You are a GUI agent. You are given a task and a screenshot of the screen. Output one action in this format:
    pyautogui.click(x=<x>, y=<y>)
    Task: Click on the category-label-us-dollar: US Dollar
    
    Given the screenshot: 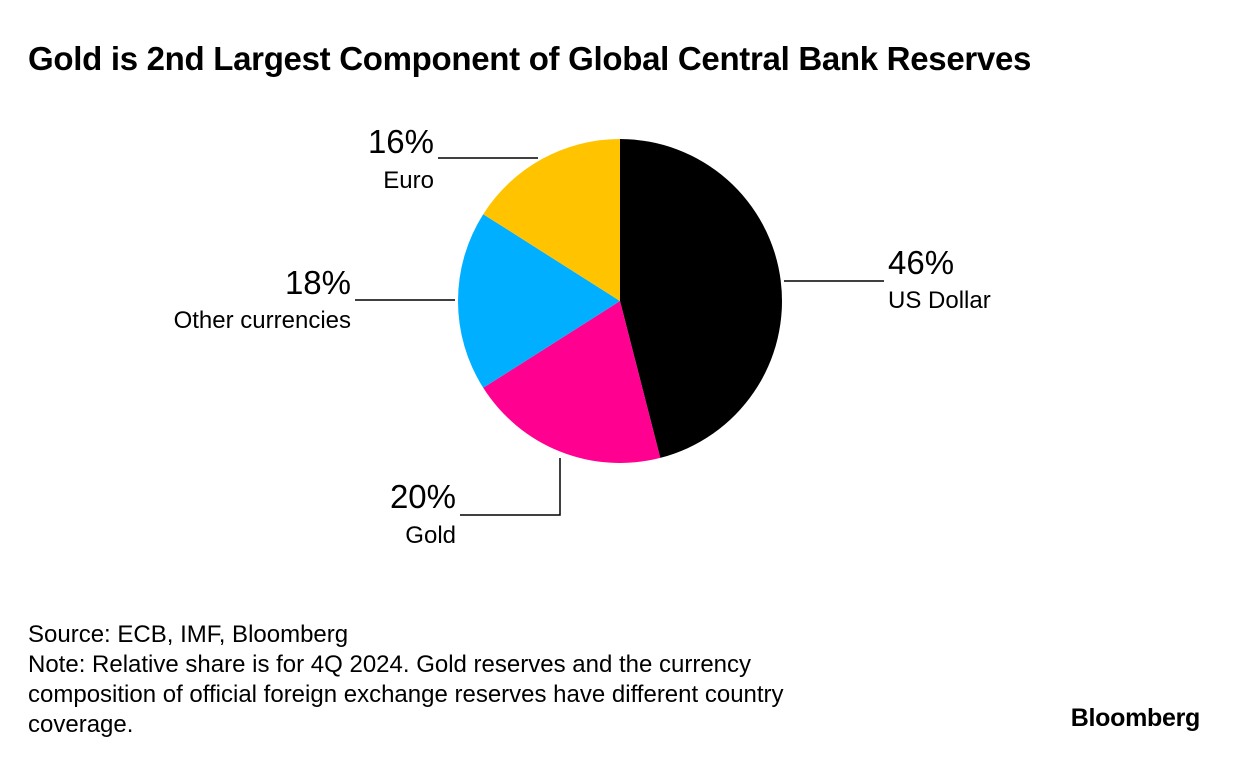 What is the action you would take?
    pyautogui.click(x=939, y=300)
    